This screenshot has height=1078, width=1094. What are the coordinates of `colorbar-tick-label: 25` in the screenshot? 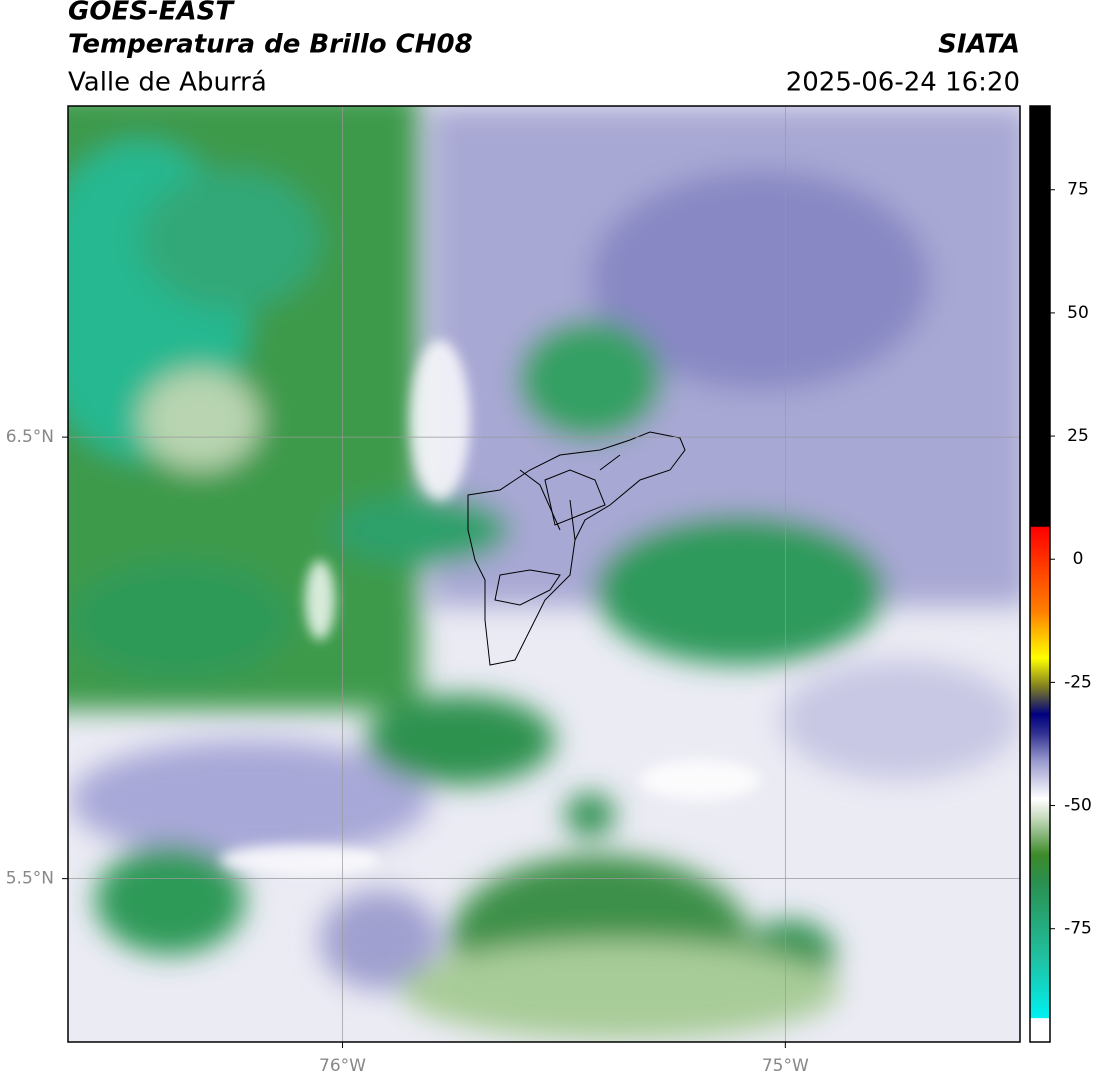 It's located at (1078, 436).